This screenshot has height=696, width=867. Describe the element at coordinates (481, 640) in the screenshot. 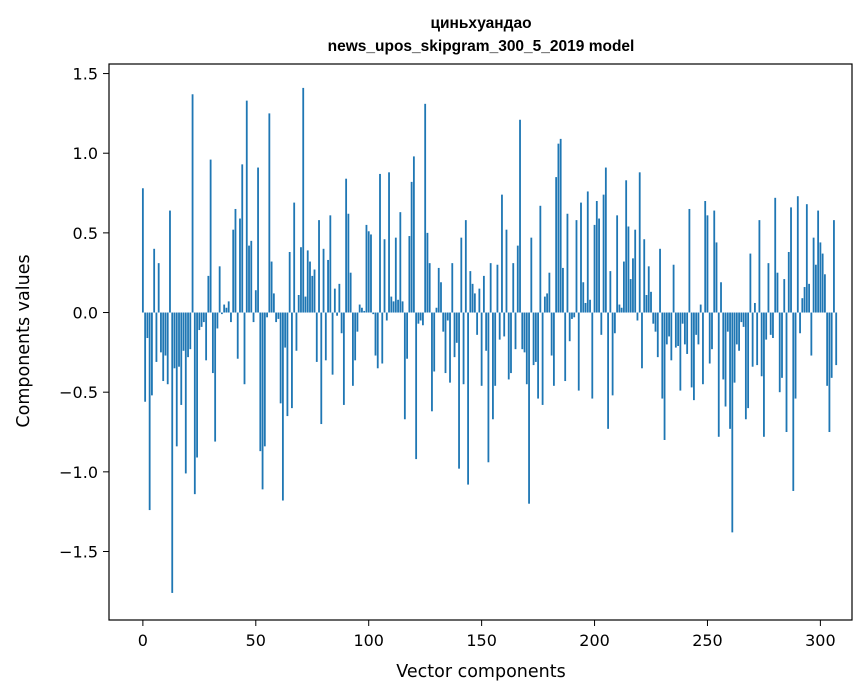

I see `x-tick-label: 150` at that location.